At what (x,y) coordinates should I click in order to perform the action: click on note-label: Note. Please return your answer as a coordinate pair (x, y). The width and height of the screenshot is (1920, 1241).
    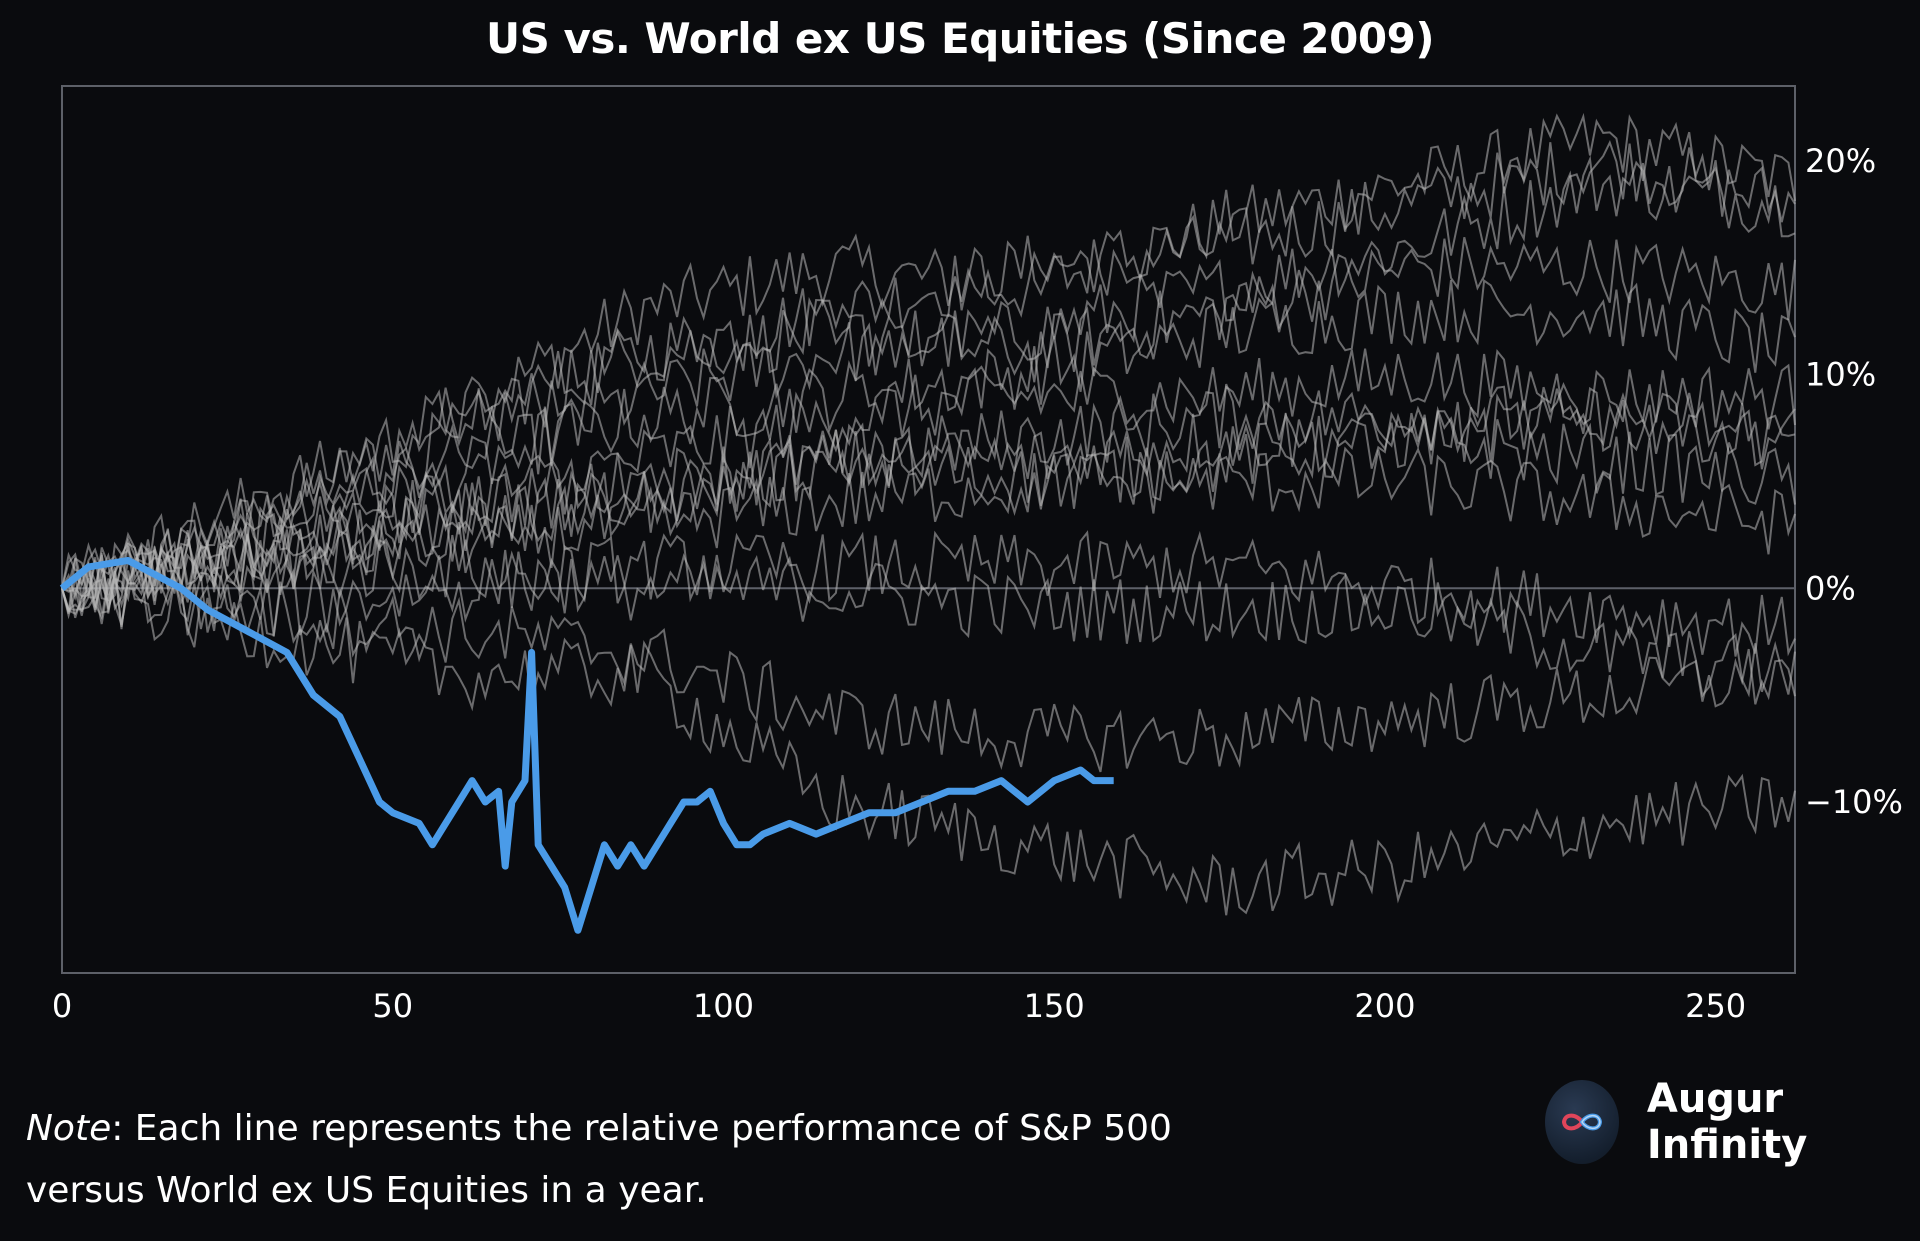
    Looking at the image, I should click on (69, 1128).